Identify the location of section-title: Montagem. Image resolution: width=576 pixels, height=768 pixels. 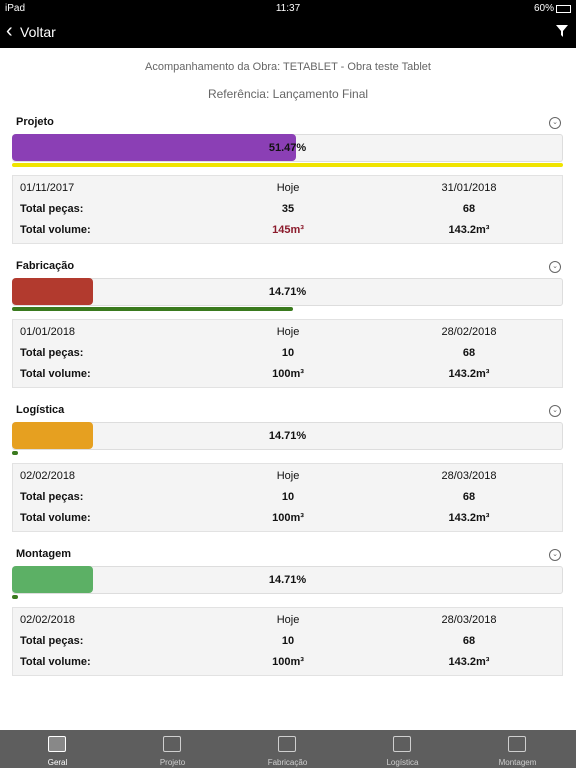
(43, 554).